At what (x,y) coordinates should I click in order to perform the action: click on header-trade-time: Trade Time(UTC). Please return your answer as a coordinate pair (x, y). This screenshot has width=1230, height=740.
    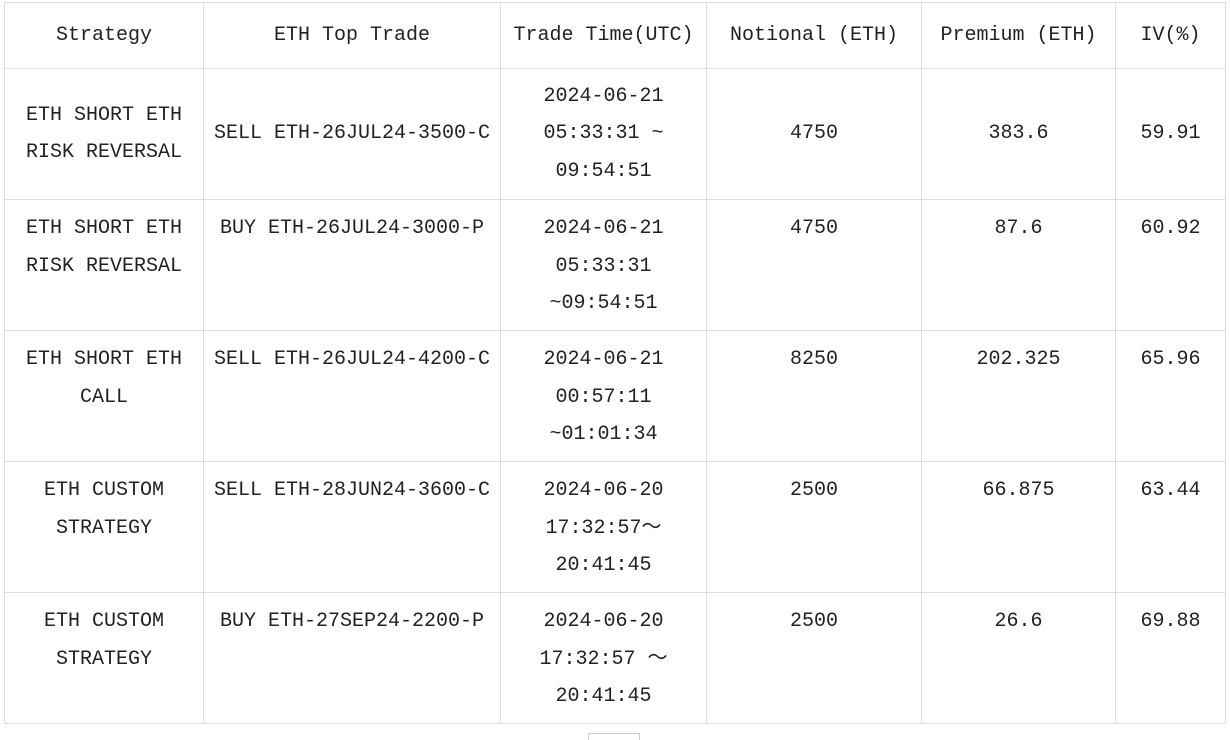
    Looking at the image, I should click on (603, 35).